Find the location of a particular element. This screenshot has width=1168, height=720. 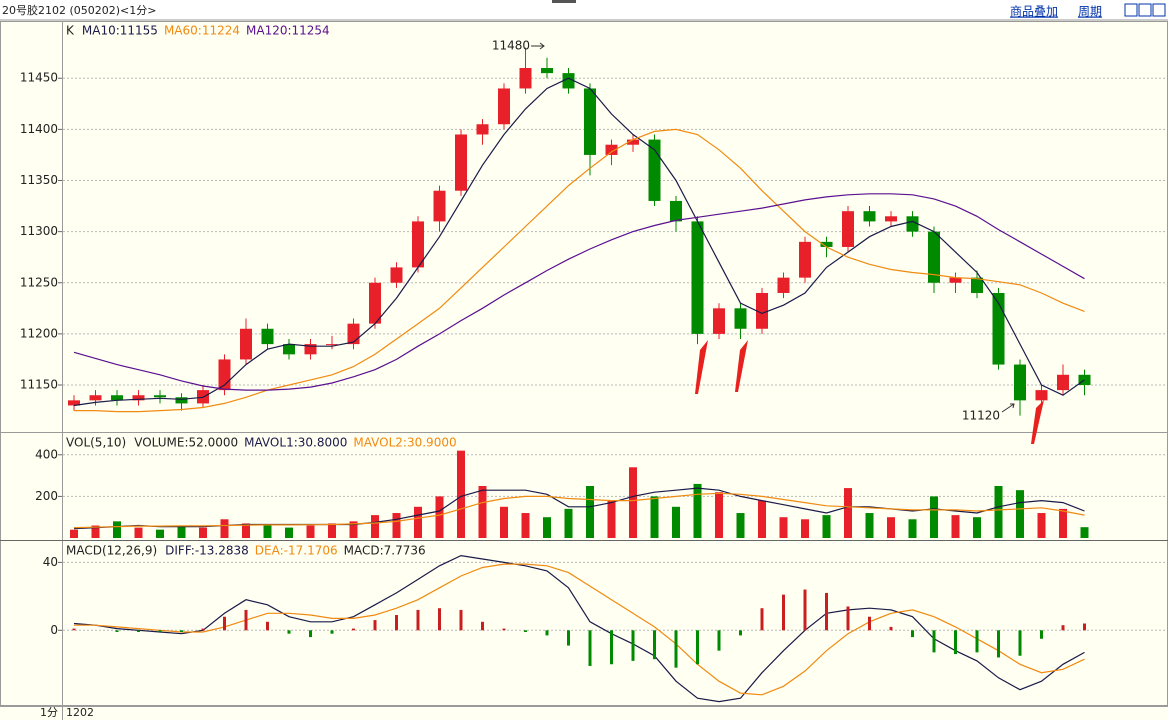

time-label: 1202 is located at coordinates (80, 712).